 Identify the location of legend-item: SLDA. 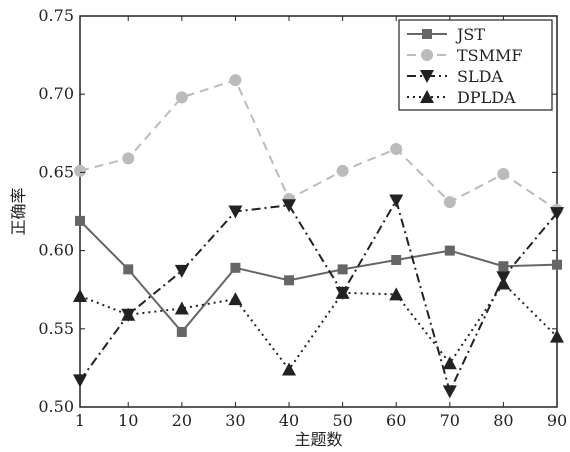
(455, 76).